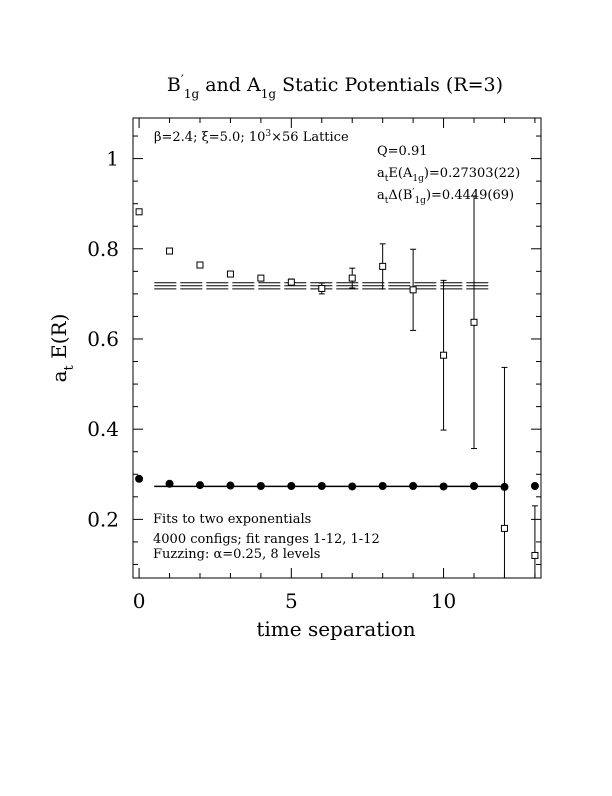 This screenshot has height=796, width=612. I want to click on lattice-annotation: β=2.4; ξ=5.0; 103×56 Lattice, so click(251, 137).